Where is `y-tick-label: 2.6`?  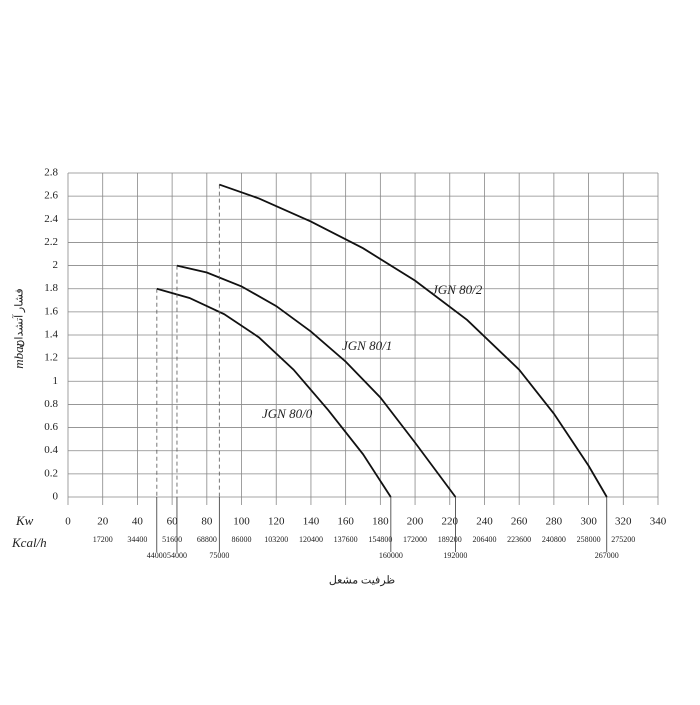
y-tick-label: 2.6 is located at coordinates (51, 196).